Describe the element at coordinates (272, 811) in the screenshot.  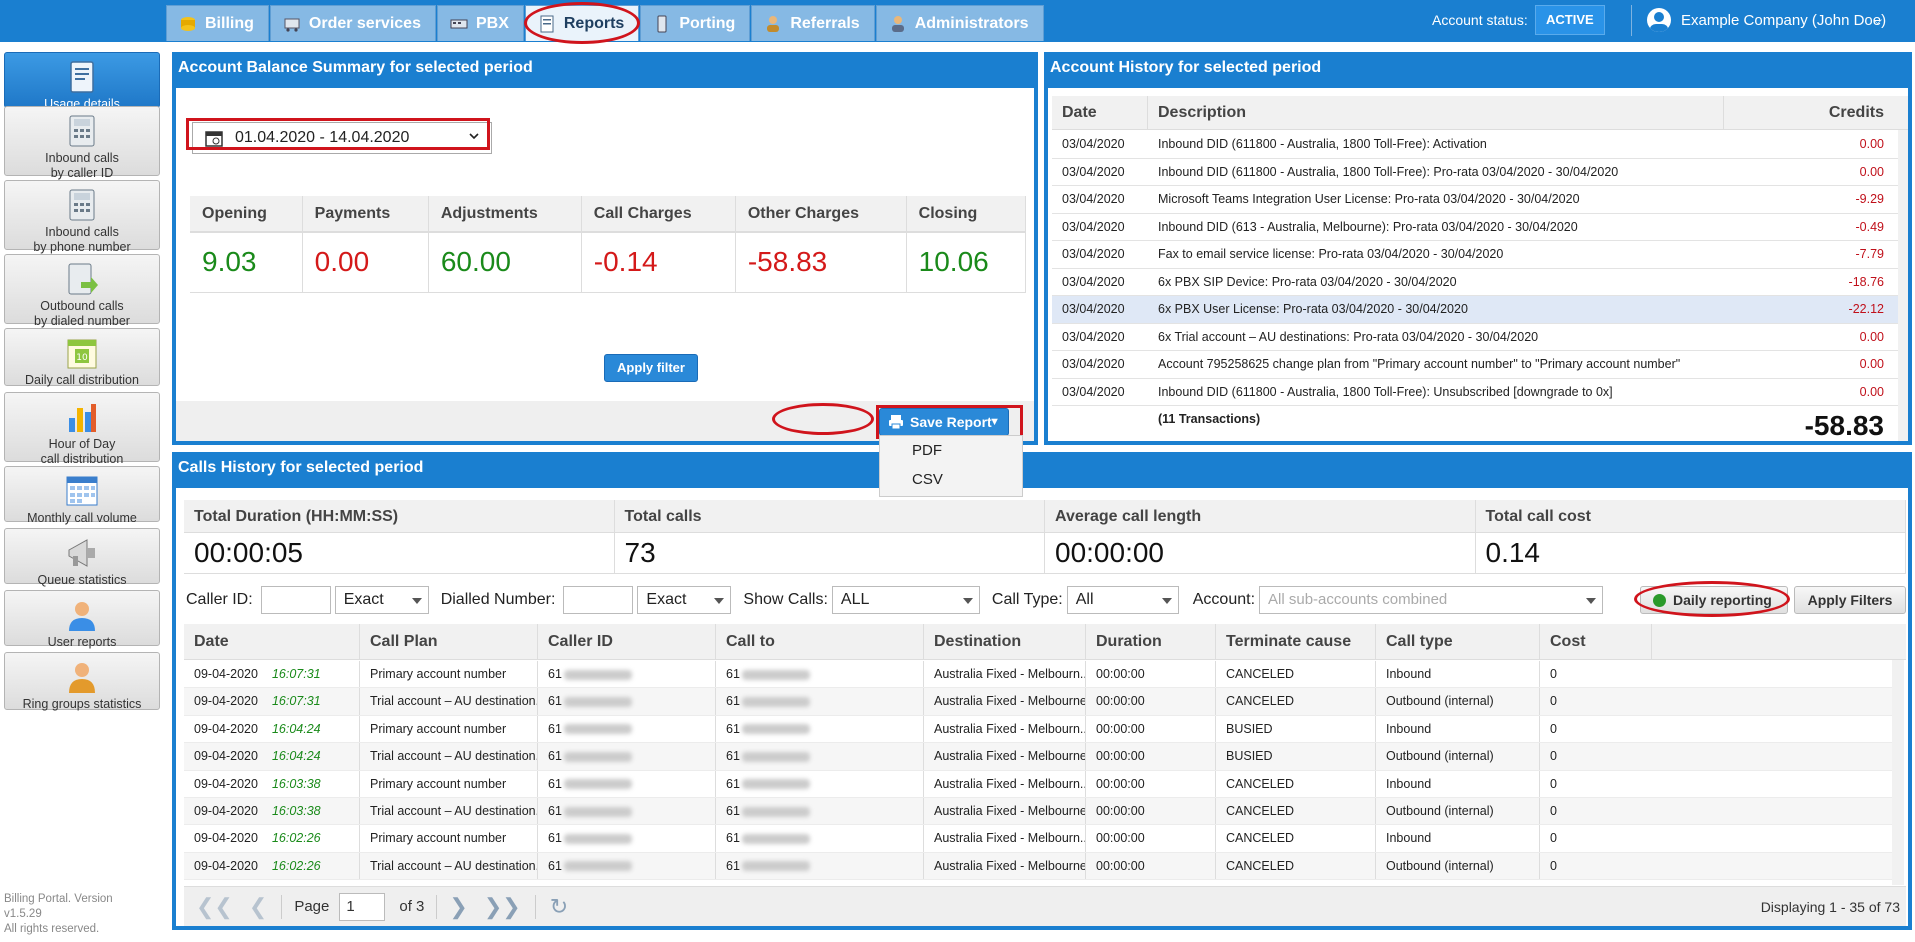
I see `call-date-cell: 09-04-2020 16:03:38` at that location.